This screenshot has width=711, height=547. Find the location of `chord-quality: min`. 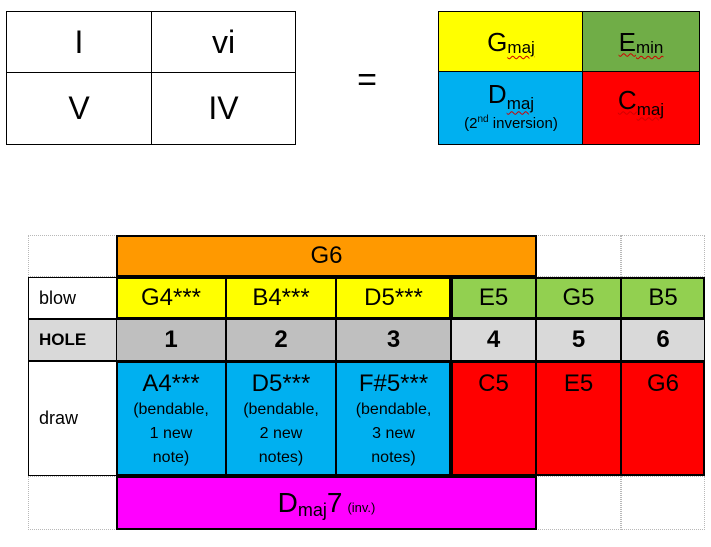

chord-quality: min is located at coordinates (649, 47).